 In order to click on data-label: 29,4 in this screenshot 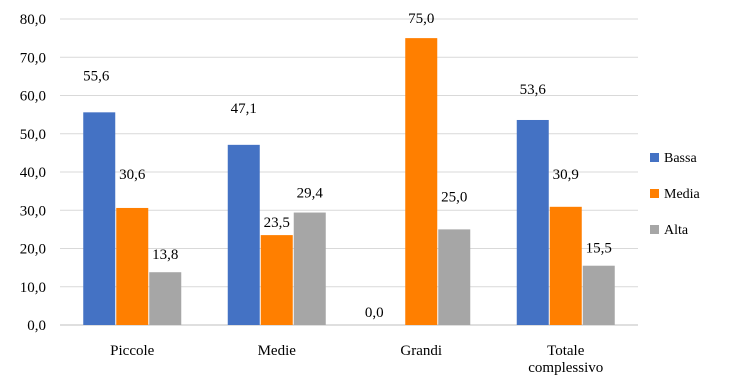, I will do `click(310, 194)`.